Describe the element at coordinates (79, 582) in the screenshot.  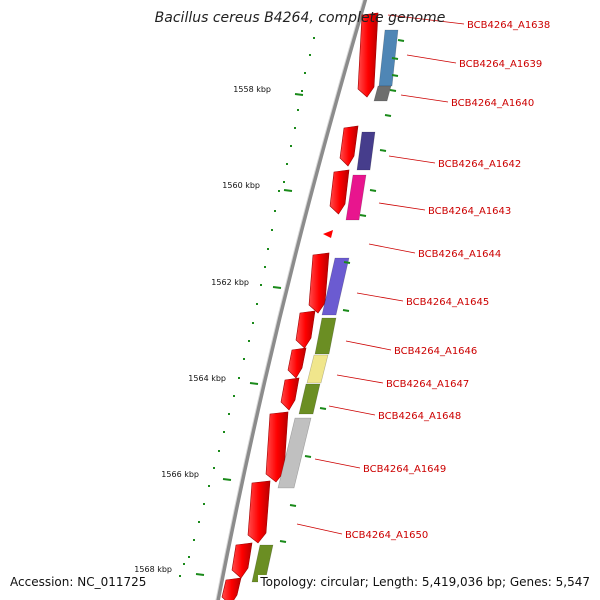
I see `accession-text: Accession: NC_011725` at that location.